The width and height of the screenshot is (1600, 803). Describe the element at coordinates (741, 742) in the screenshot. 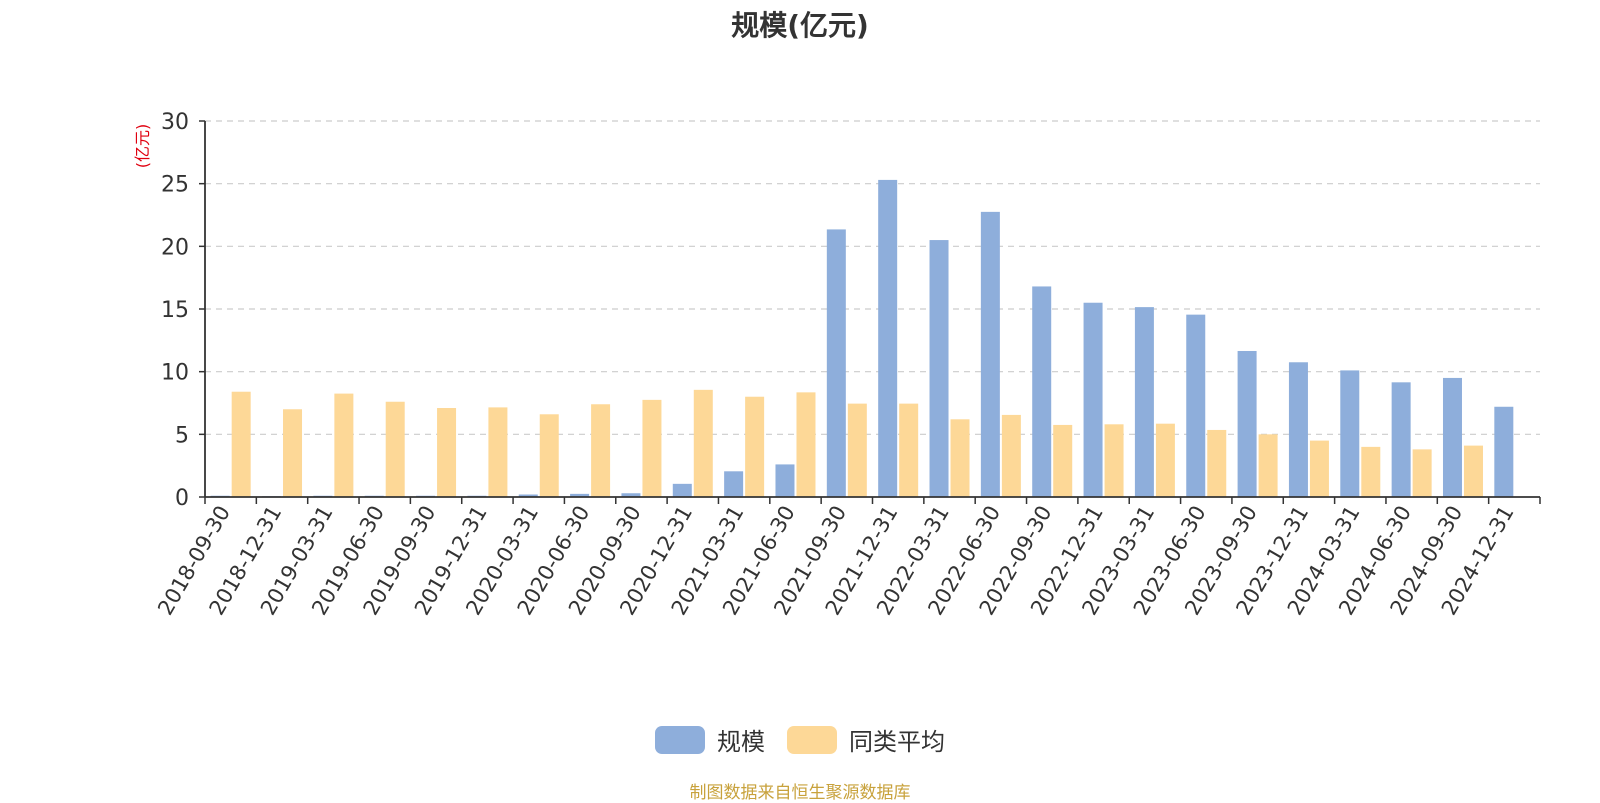

I see `legend-label-scale: 规模` at that location.